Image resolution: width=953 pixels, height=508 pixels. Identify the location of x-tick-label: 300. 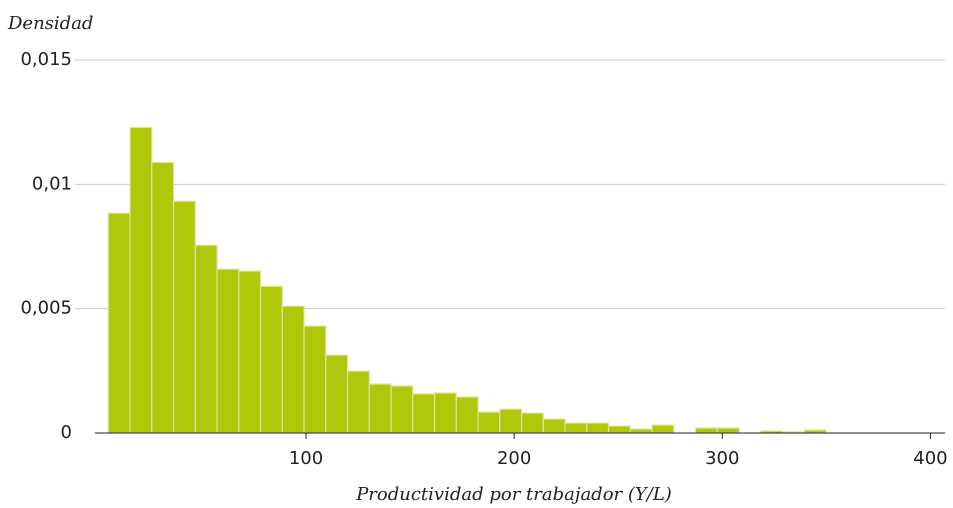
(722, 458).